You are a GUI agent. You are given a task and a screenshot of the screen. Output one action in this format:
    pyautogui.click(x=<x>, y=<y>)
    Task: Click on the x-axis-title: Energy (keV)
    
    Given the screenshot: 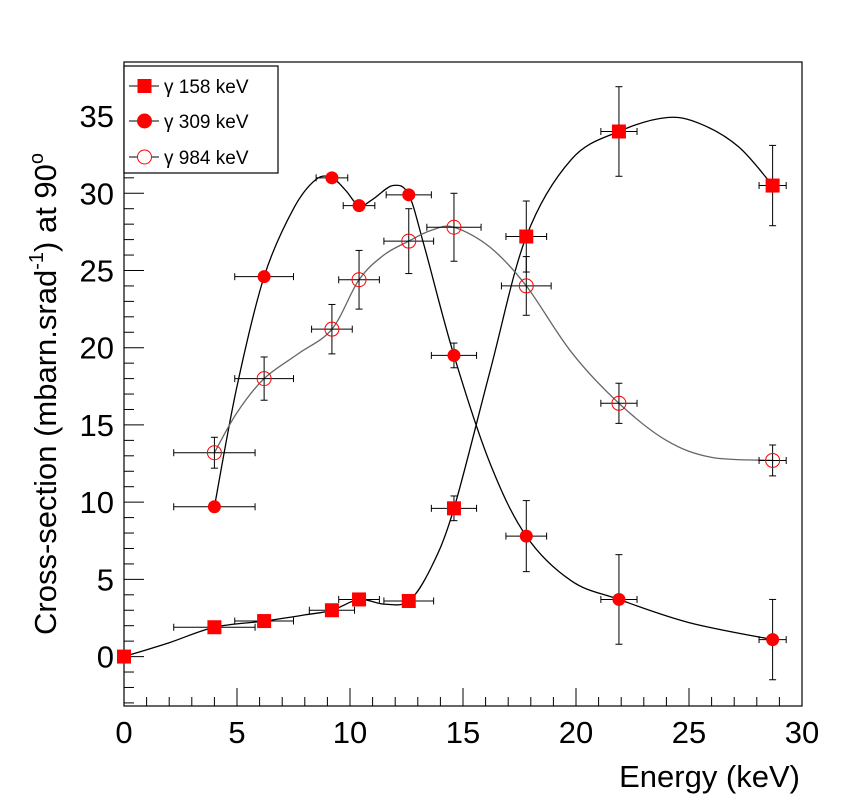 What is the action you would take?
    pyautogui.click(x=709, y=776)
    